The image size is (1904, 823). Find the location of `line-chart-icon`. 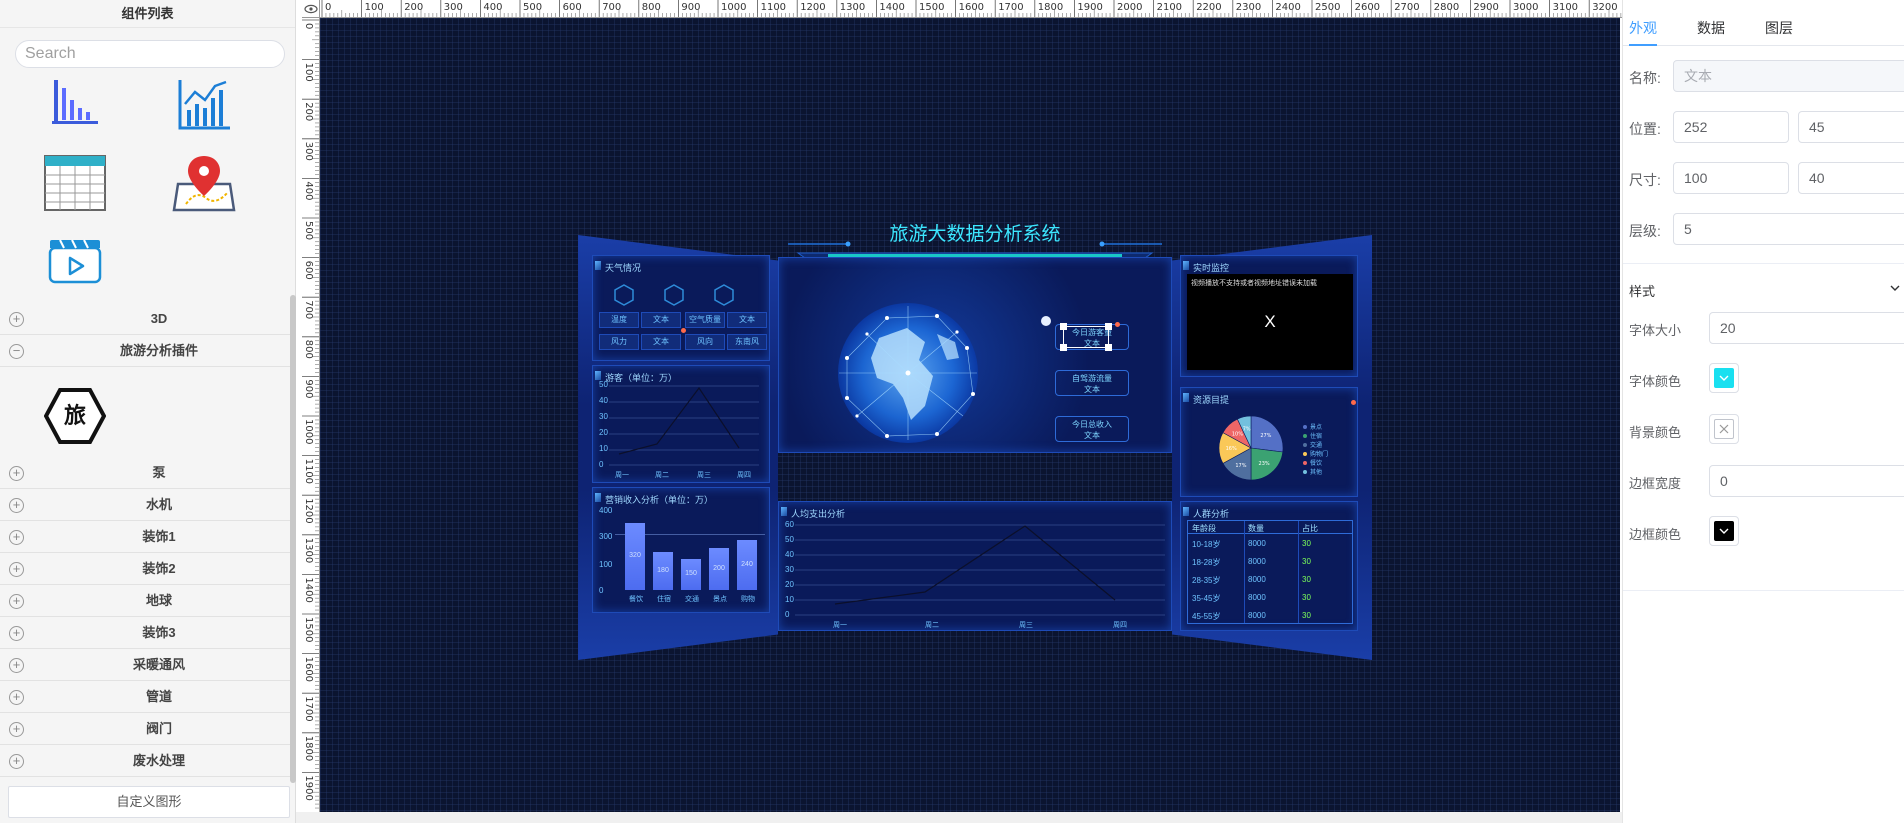

line-chart-icon is located at coordinates (205, 106).